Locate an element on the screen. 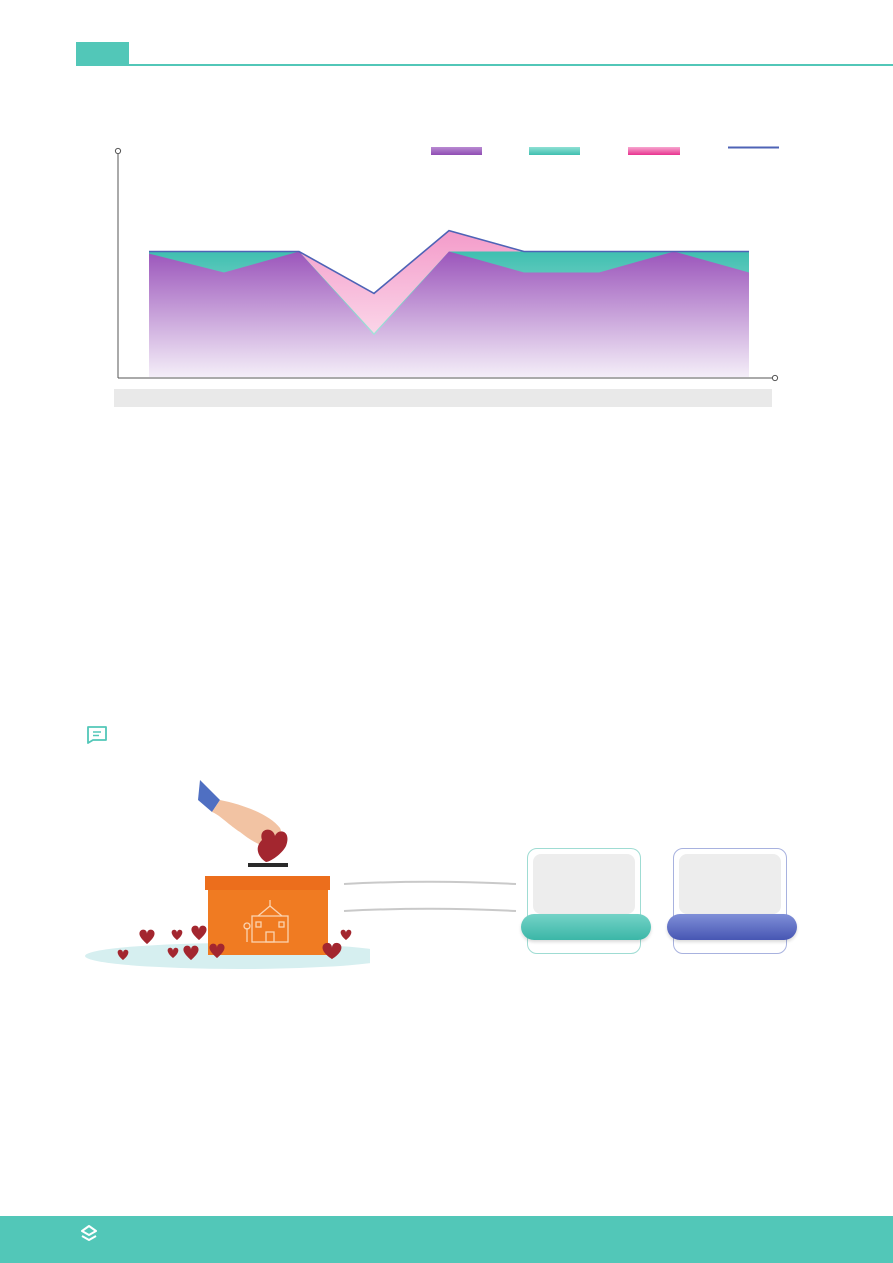 This screenshot has width=893, height=1263. area-chart is located at coordinates (446, 264).